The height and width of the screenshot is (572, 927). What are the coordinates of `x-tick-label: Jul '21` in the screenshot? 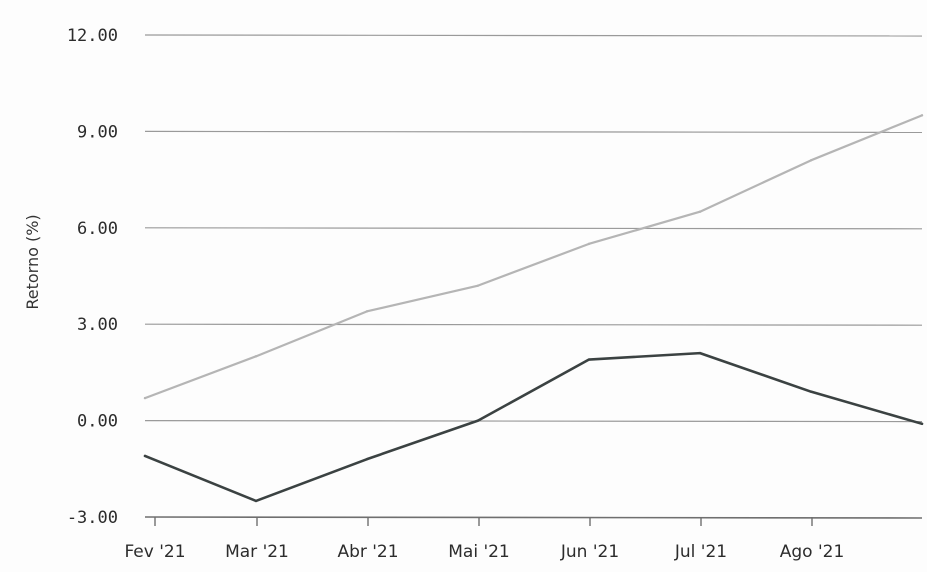 It's located at (700, 552).